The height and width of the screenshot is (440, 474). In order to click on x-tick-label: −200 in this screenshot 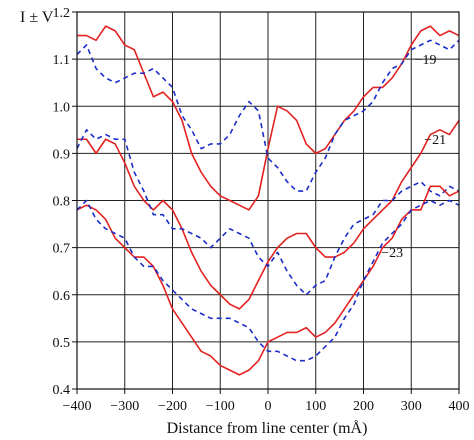, I will do `click(172, 406)`.